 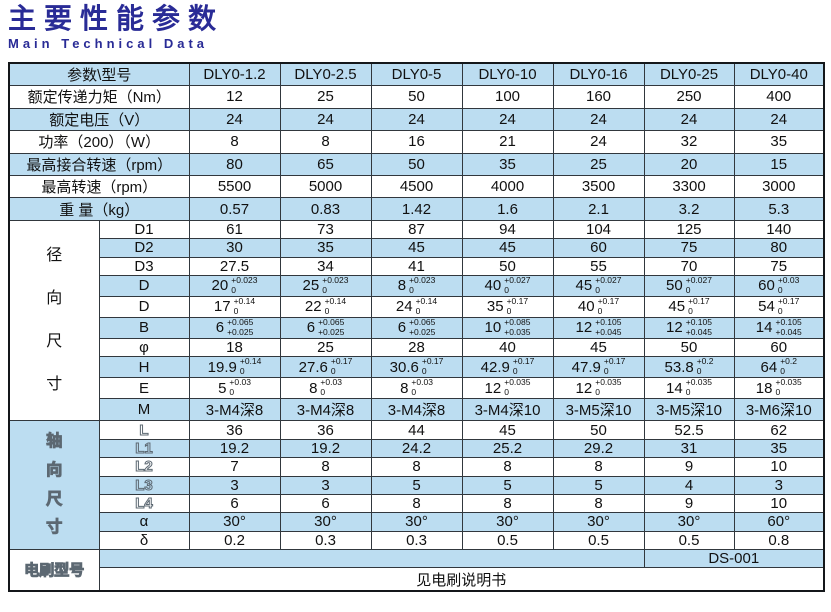 What do you see at coordinates (779, 74) in the screenshot?
I see `model-header: DLY0-40` at bounding box center [779, 74].